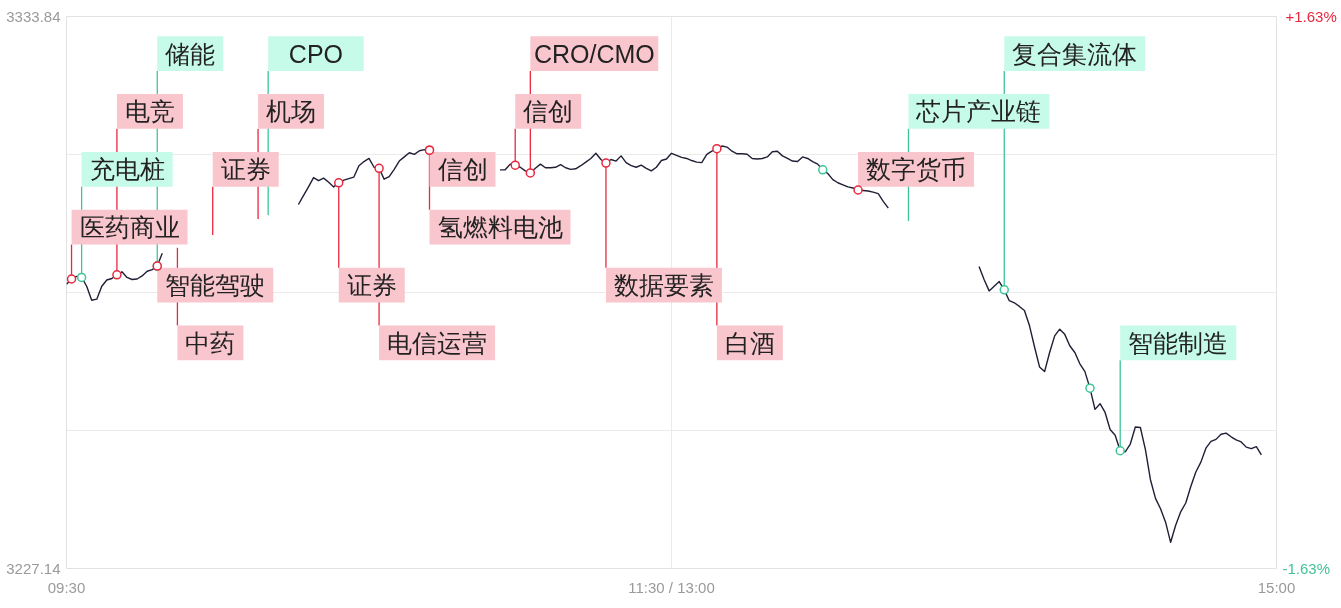  I want to click on x-tick-label: 11:30 / 13:00, so click(671, 587).